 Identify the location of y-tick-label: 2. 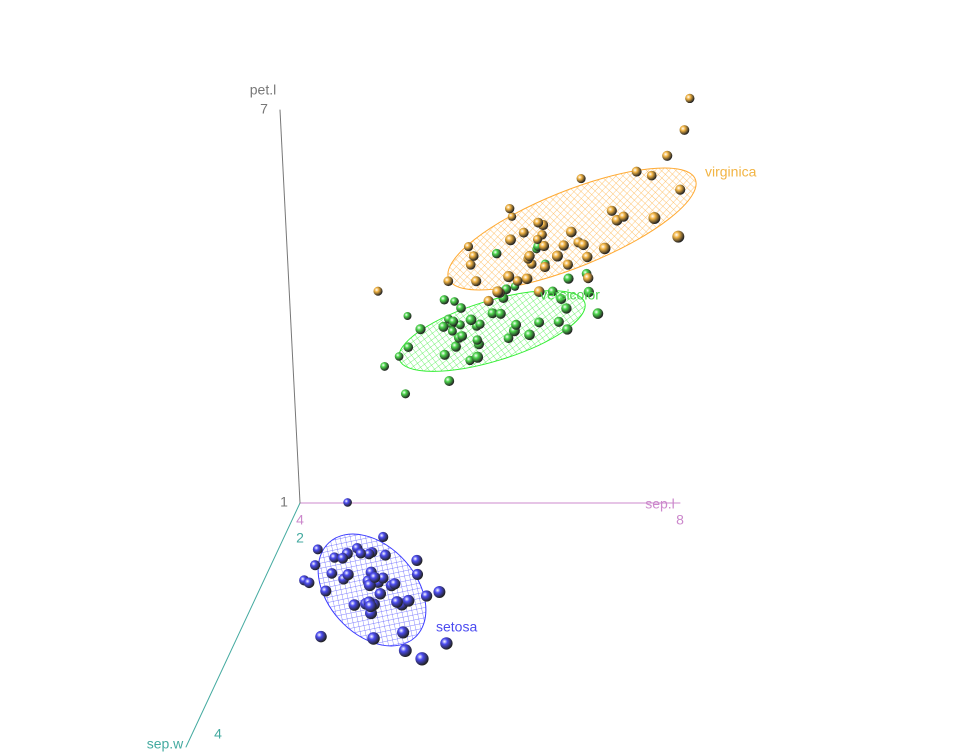
(300, 538).